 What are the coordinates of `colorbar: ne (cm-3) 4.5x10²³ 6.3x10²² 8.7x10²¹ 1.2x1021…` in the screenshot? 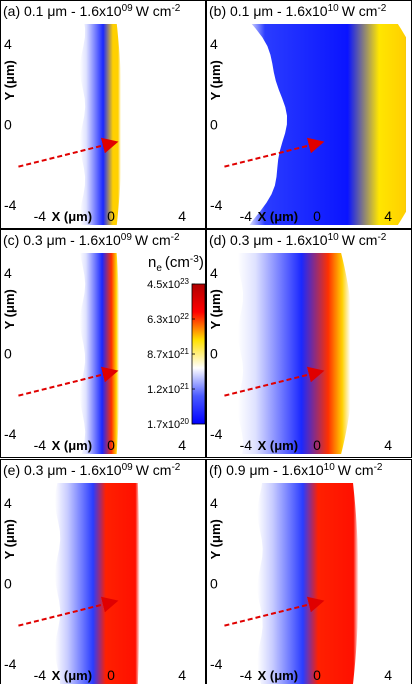 It's located at (176, 342).